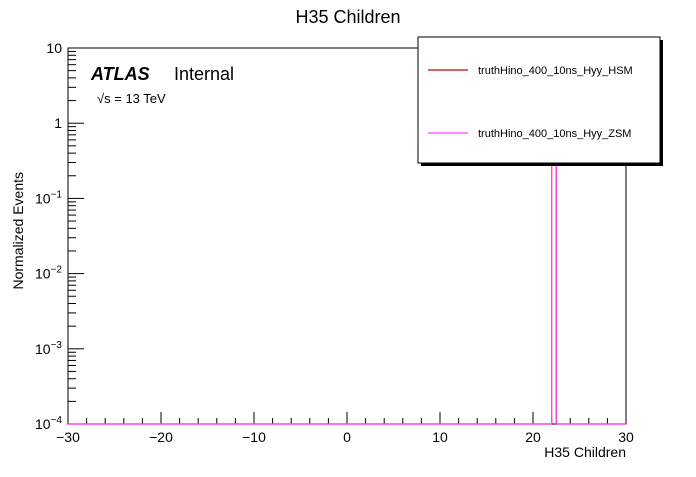  Describe the element at coordinates (555, 71) in the screenshot. I see `legend-label: truthHino_400_10ns_Hyy_HSM` at that location.